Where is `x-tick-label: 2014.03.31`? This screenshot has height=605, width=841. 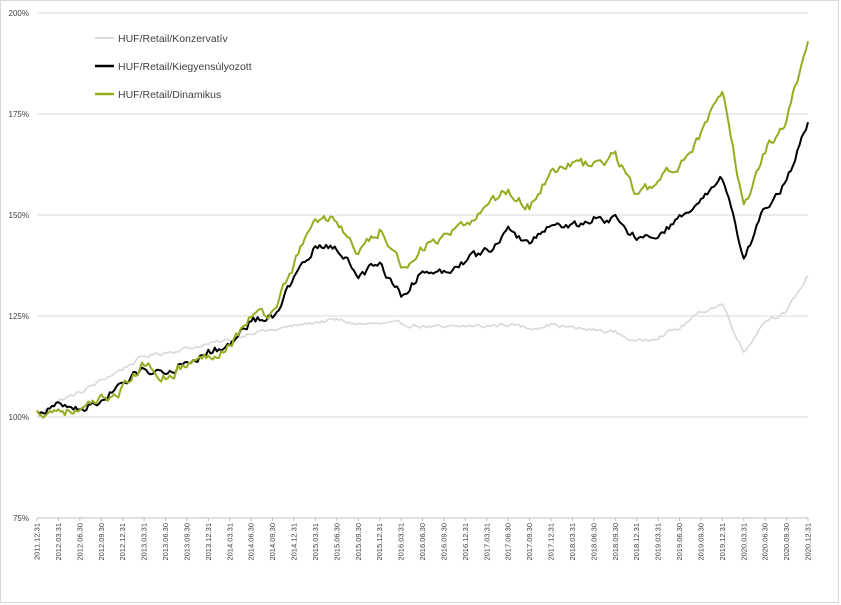
x-tick-label: 2014.03.31 is located at coordinates (229, 542).